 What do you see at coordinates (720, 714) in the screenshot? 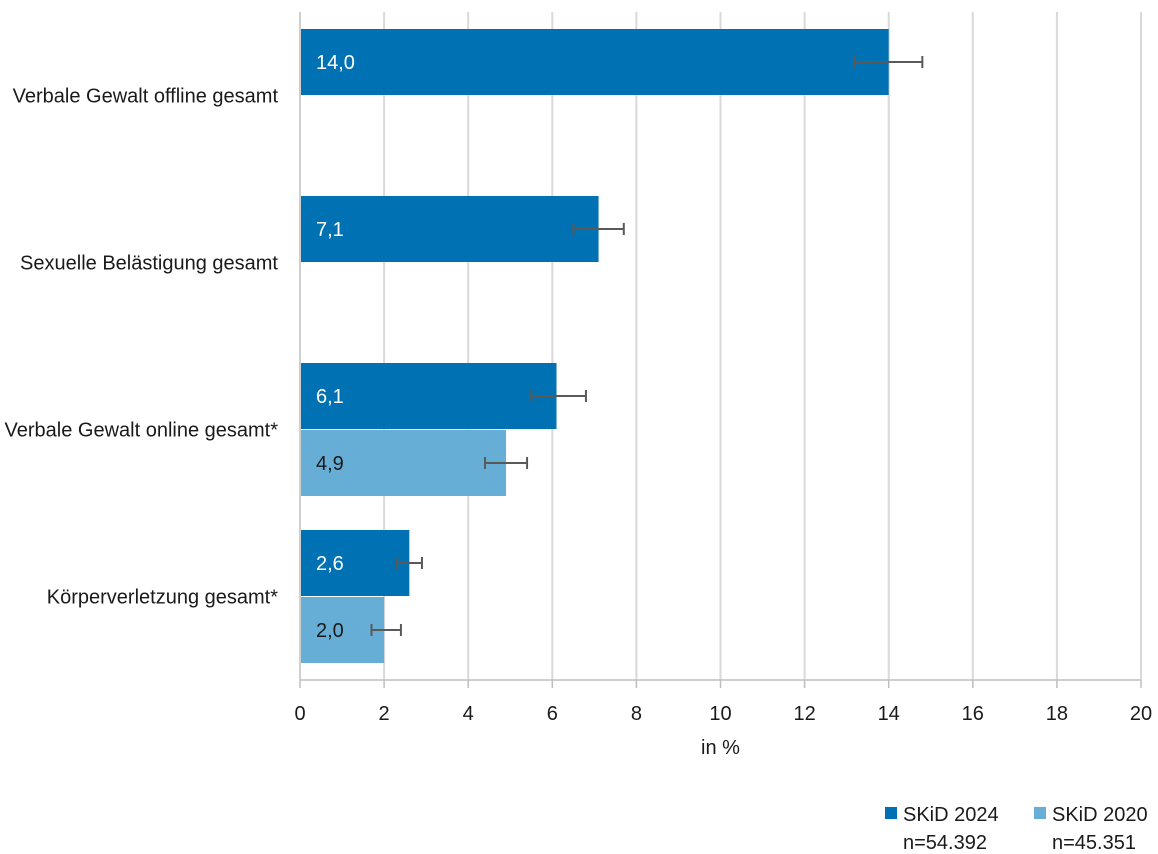
I see `x-tick-label: 10` at bounding box center [720, 714].